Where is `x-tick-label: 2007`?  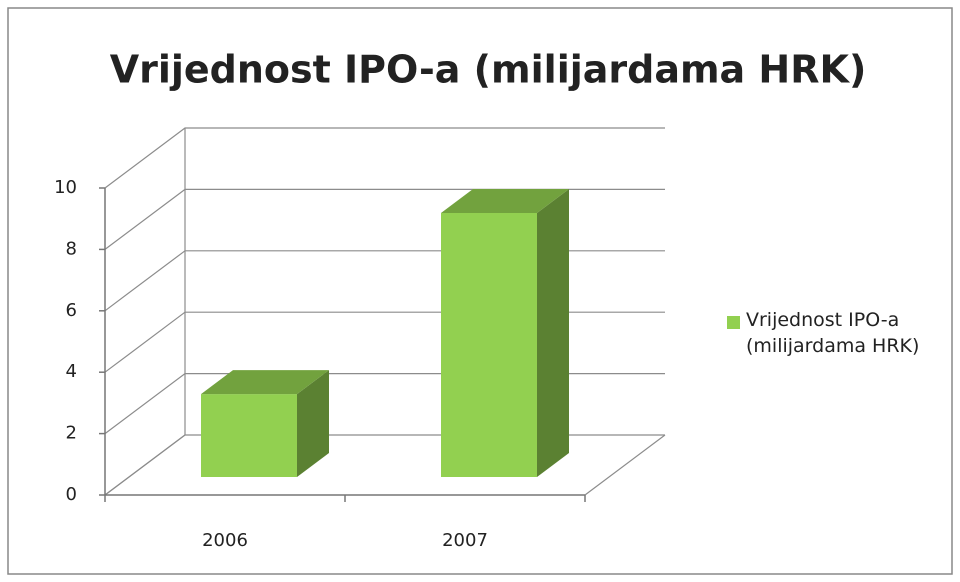
x-tick-label: 2007 is located at coordinates (465, 540).